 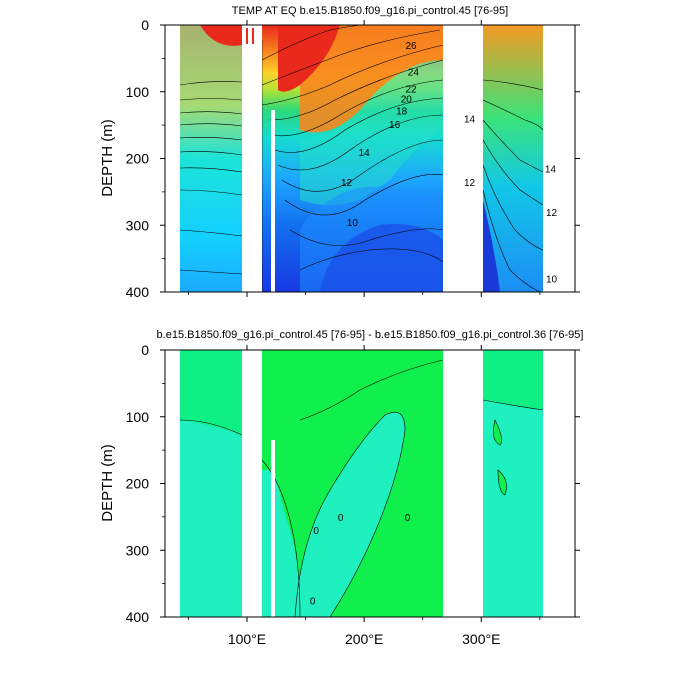 What do you see at coordinates (395, 125) in the screenshot?
I see `contour-label: 16` at bounding box center [395, 125].